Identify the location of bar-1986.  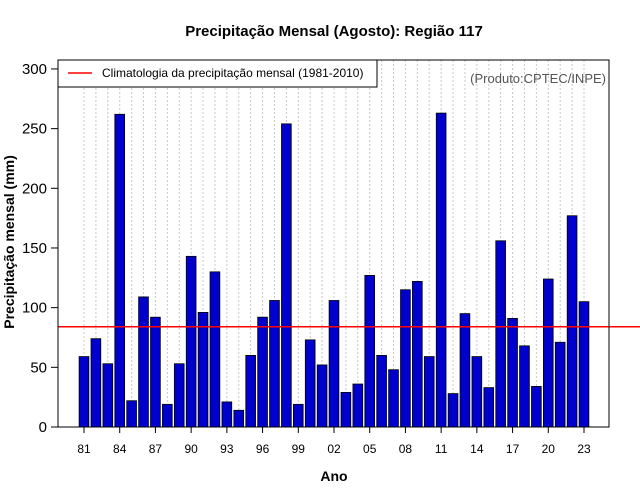
(143, 362).